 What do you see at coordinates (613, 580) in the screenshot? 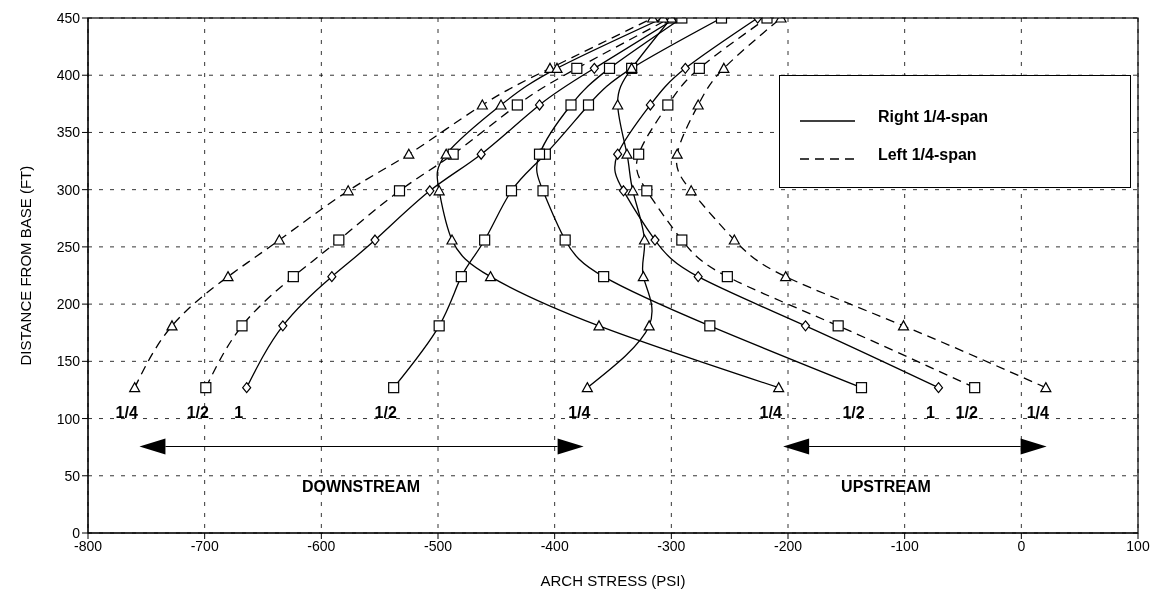
I see `x-axis-title: ARCH STRESS (PSI)` at bounding box center [613, 580].